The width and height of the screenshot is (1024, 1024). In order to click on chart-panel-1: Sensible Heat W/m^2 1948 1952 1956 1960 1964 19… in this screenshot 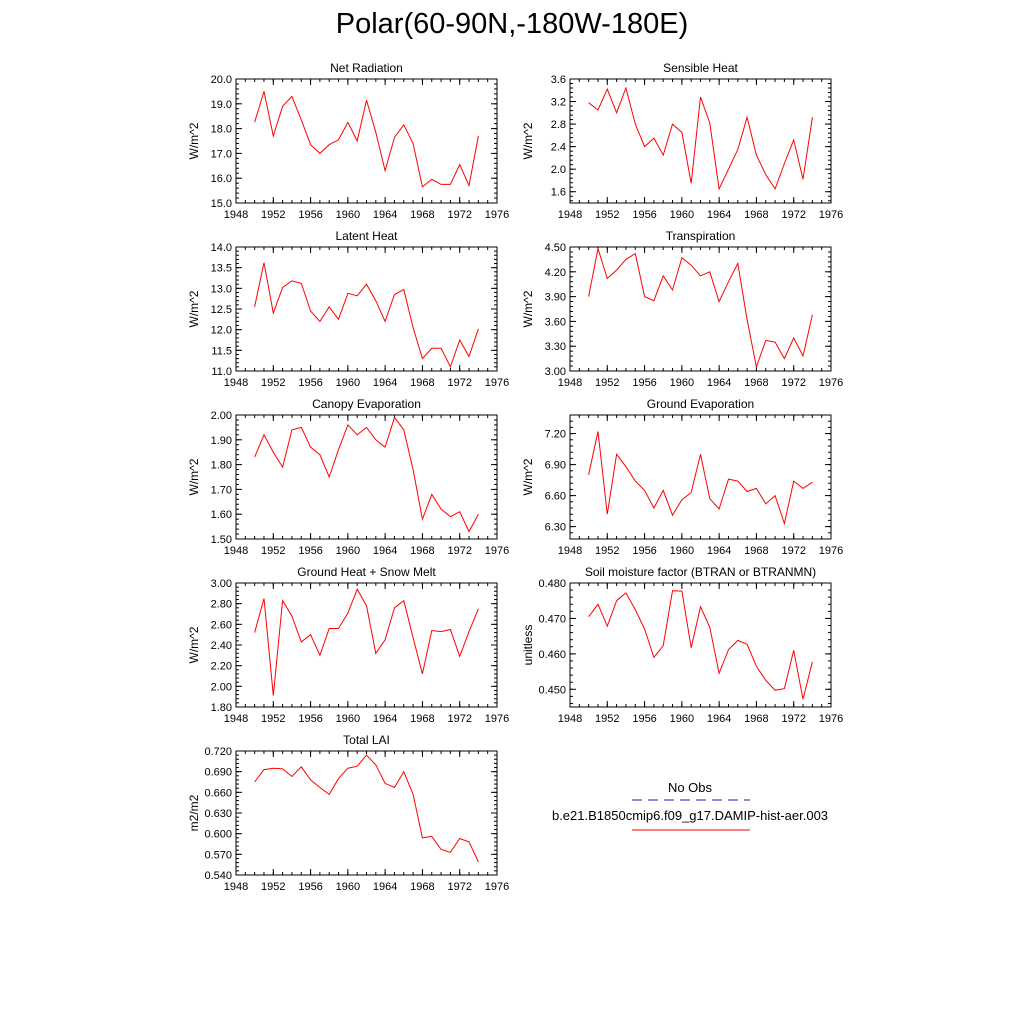, I will do `click(682, 141)`.